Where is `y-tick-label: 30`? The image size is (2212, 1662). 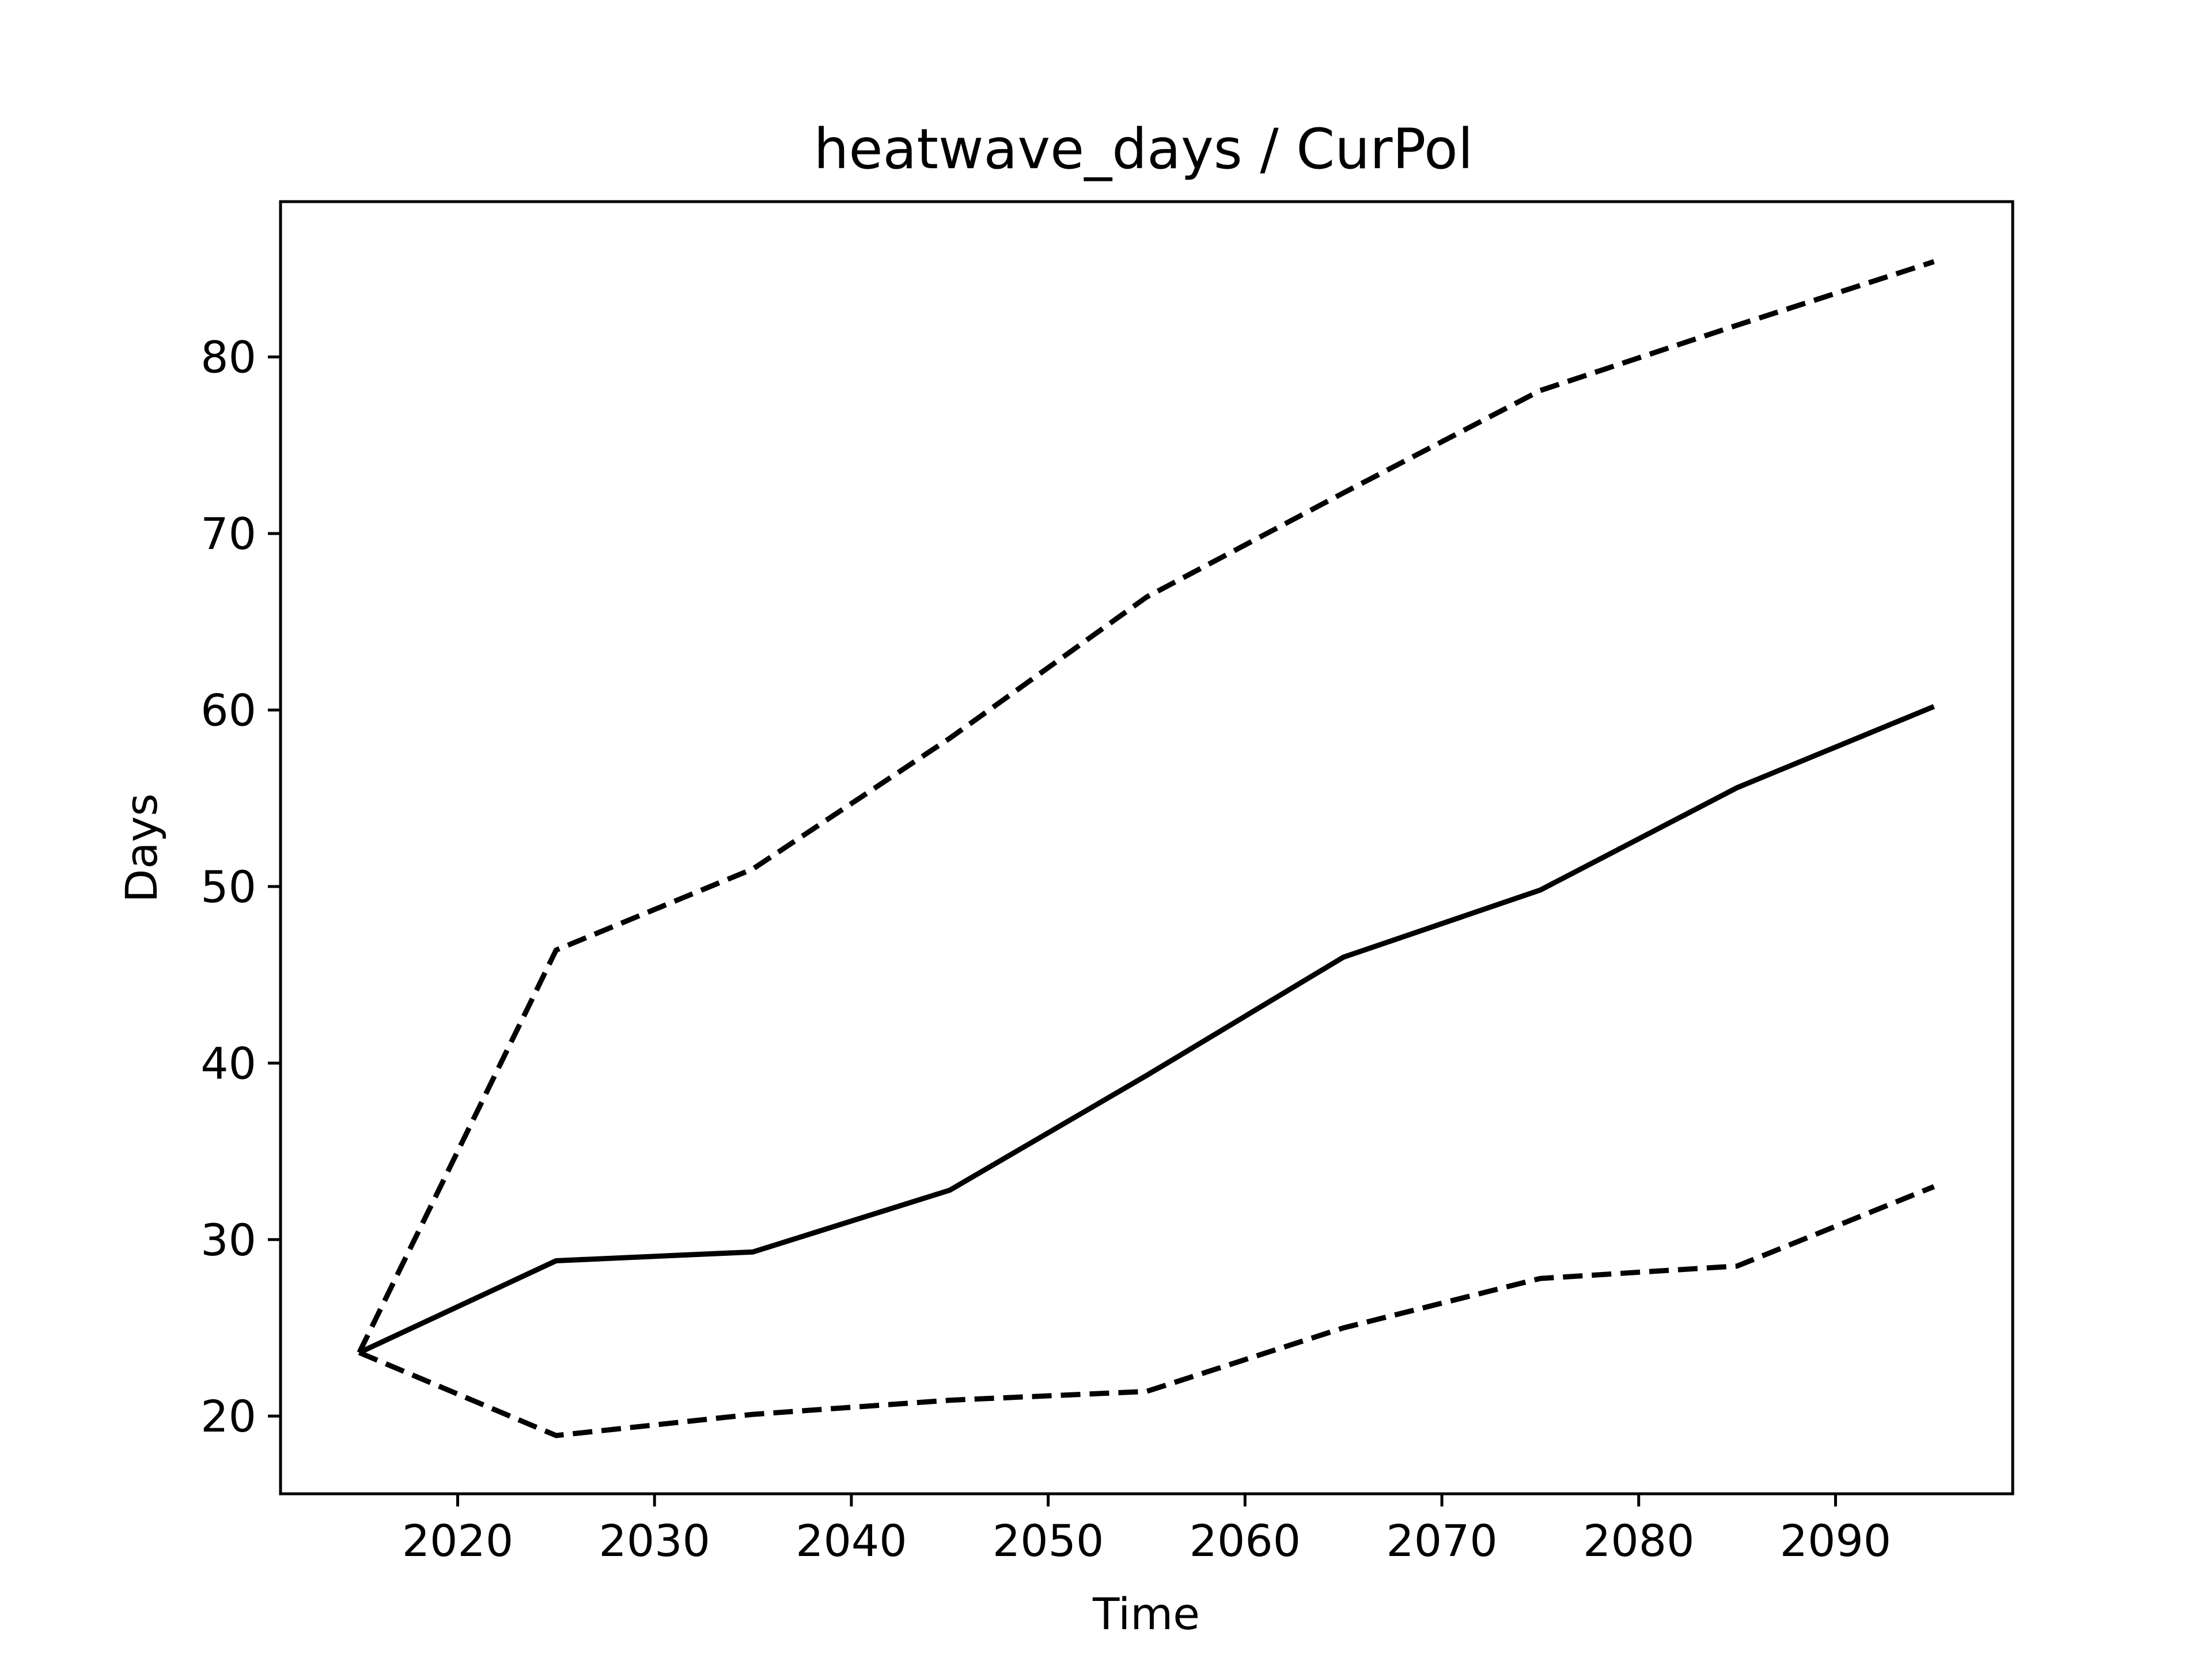
y-tick-label: 30 is located at coordinates (228, 1240).